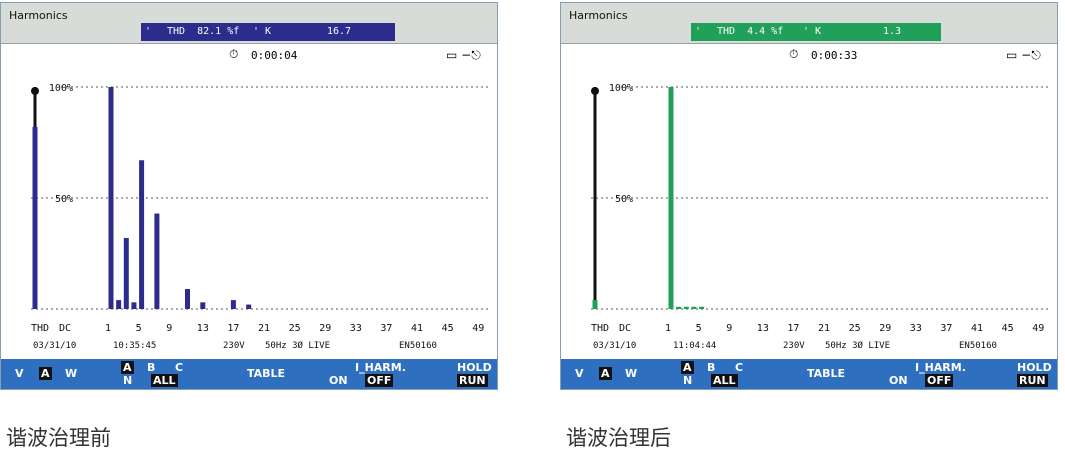 This screenshot has width=1065, height=452. What do you see at coordinates (418, 346) in the screenshot?
I see `status-standard: EN50160` at bounding box center [418, 346].